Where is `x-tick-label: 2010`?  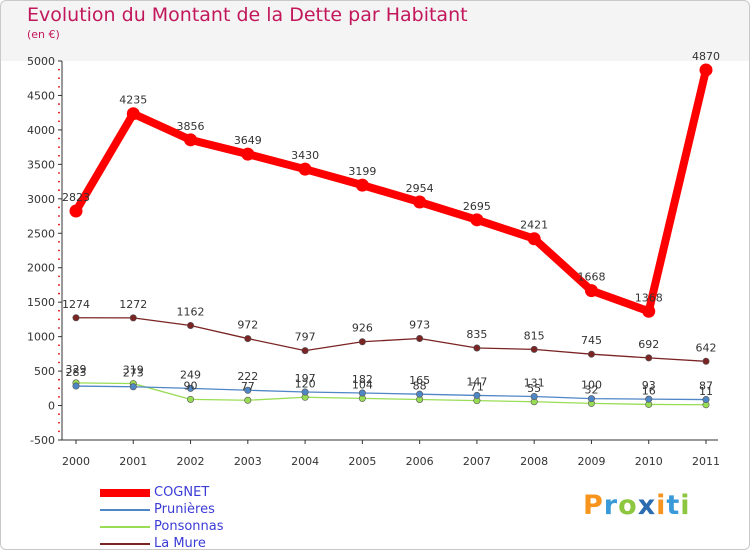 x-tick-label: 2010 is located at coordinates (649, 461).